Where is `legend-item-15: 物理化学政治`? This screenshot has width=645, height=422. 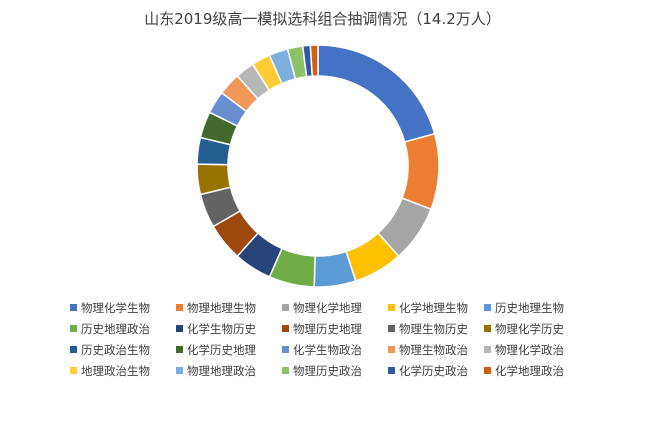
legend-item-15: 物理化学政治 is located at coordinates (537, 349).